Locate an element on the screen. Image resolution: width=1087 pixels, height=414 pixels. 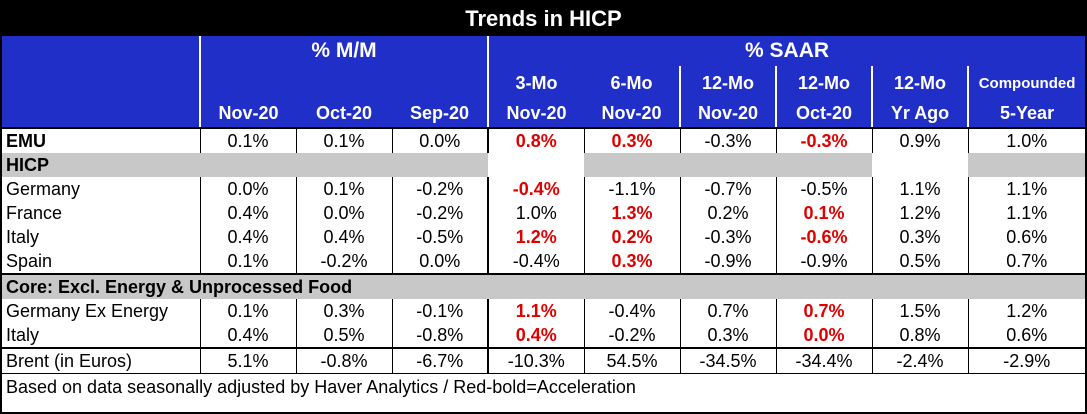
cell: -34.5% is located at coordinates (728, 360).